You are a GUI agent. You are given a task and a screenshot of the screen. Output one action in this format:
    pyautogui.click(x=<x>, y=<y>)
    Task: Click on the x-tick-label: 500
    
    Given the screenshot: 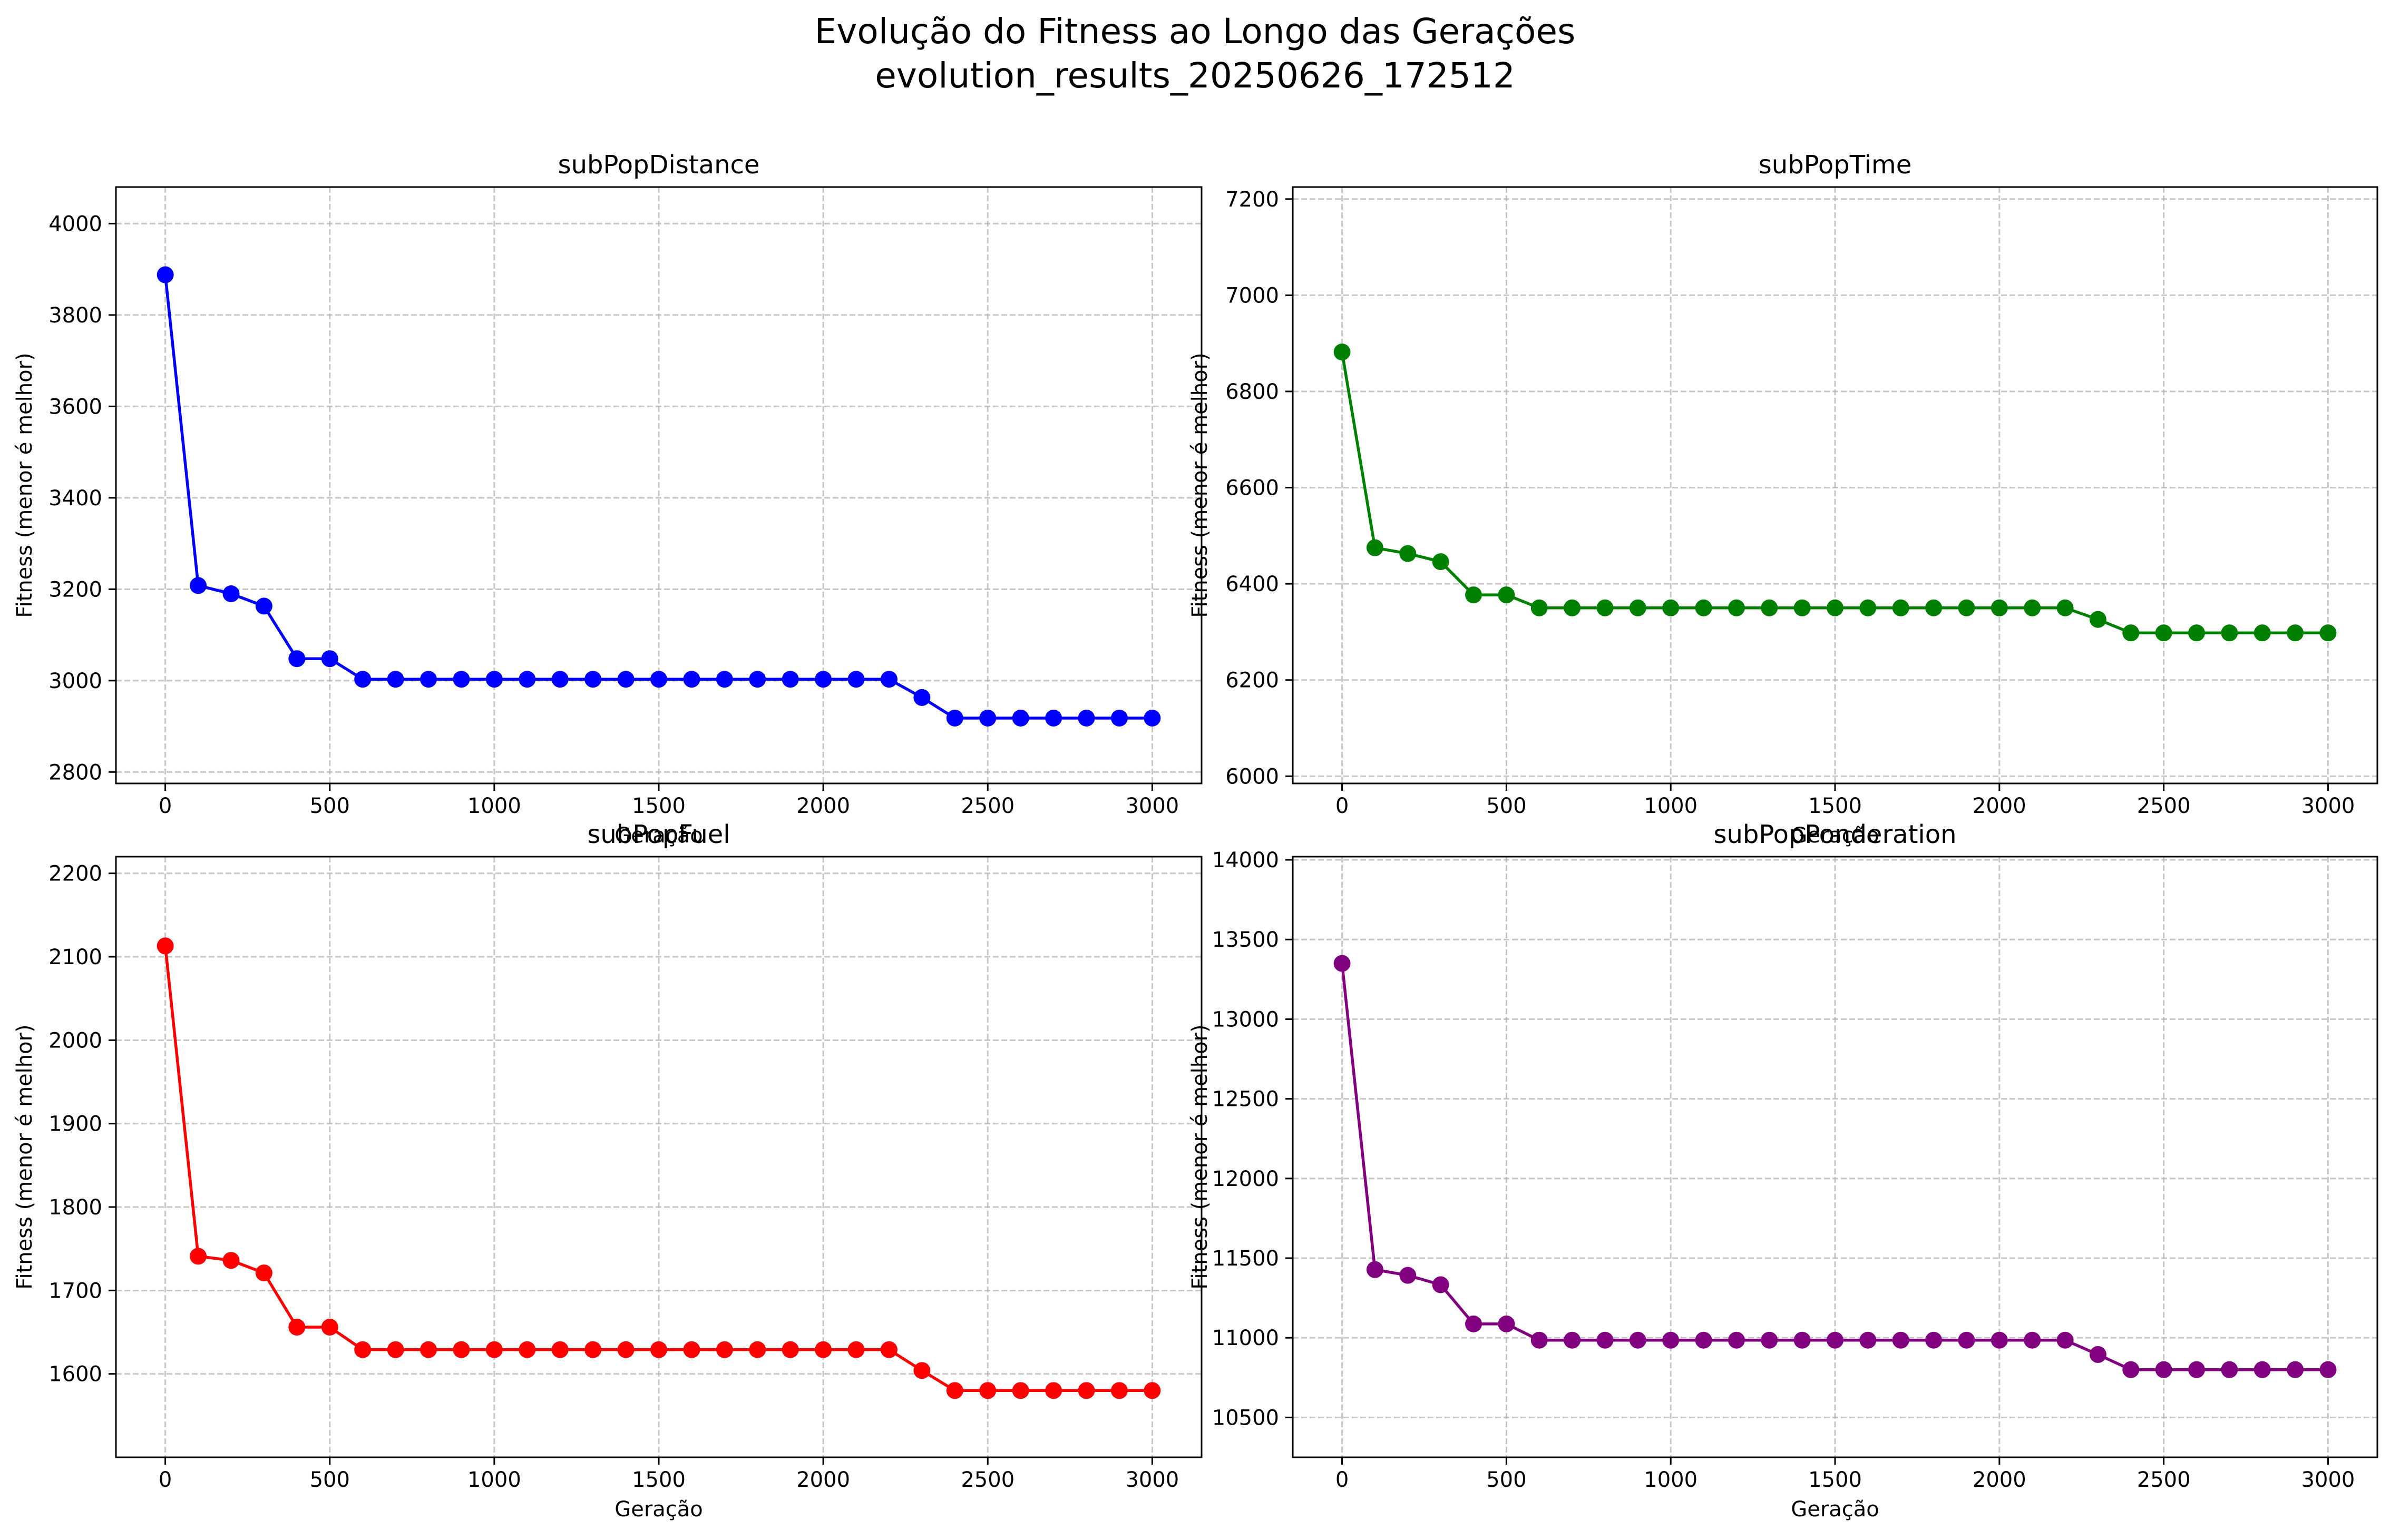 What is the action you would take?
    pyautogui.click(x=1506, y=1480)
    